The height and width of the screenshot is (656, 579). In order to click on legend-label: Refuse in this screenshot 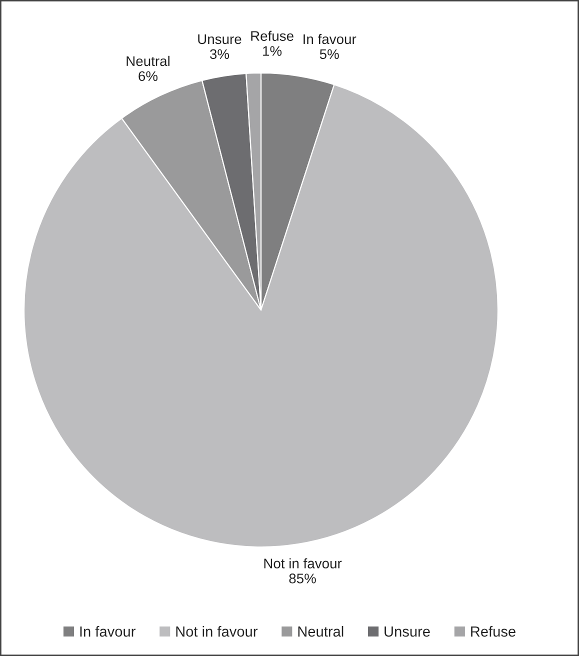, I will do `click(493, 631)`.